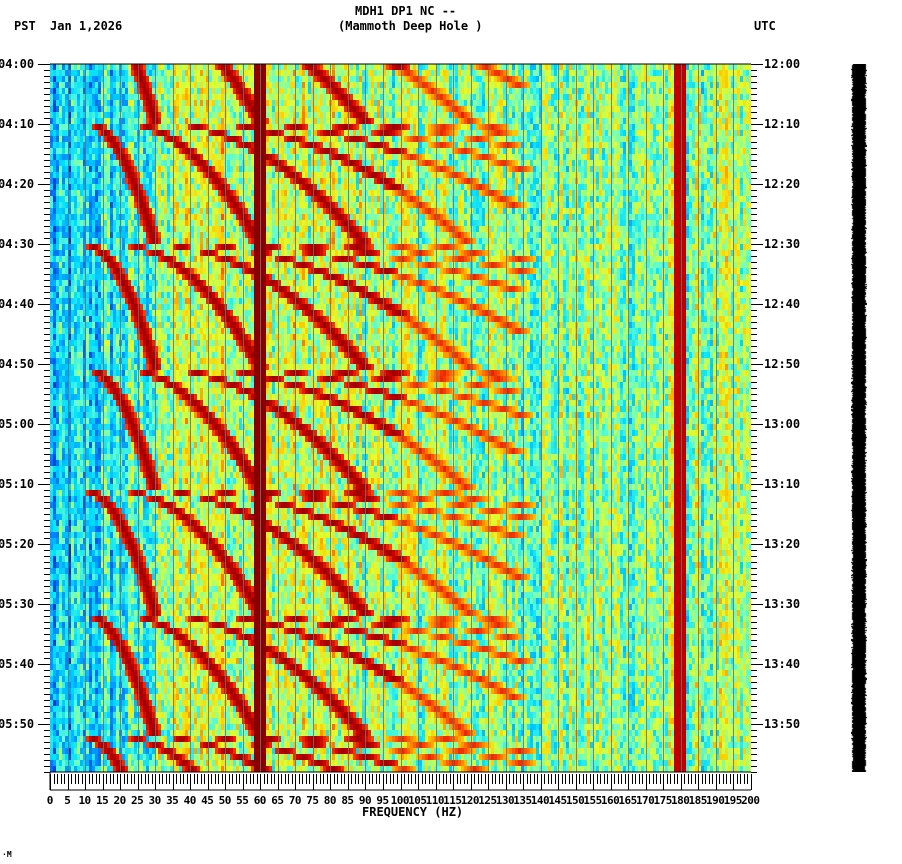 Image resolution: width=902 pixels, height=864 pixels. What do you see at coordinates (17, 124) in the screenshot?
I see `left-time-label: 04:10` at bounding box center [17, 124].